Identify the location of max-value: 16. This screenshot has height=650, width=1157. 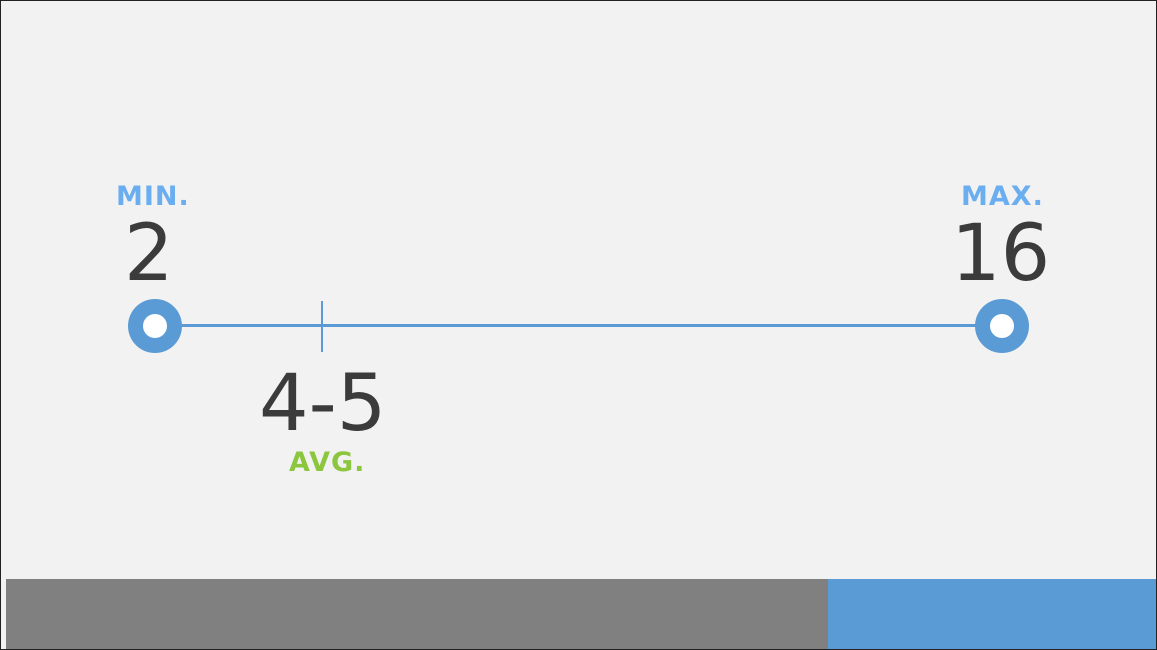
(1001, 254).